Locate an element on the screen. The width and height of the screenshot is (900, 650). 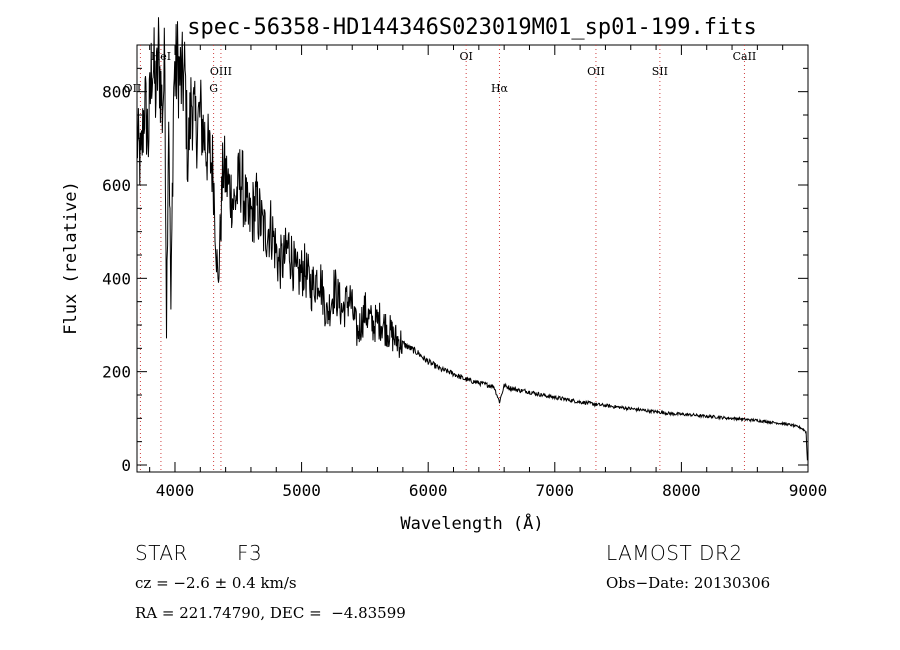
y-tick-label-2: 400 is located at coordinates (116, 278).